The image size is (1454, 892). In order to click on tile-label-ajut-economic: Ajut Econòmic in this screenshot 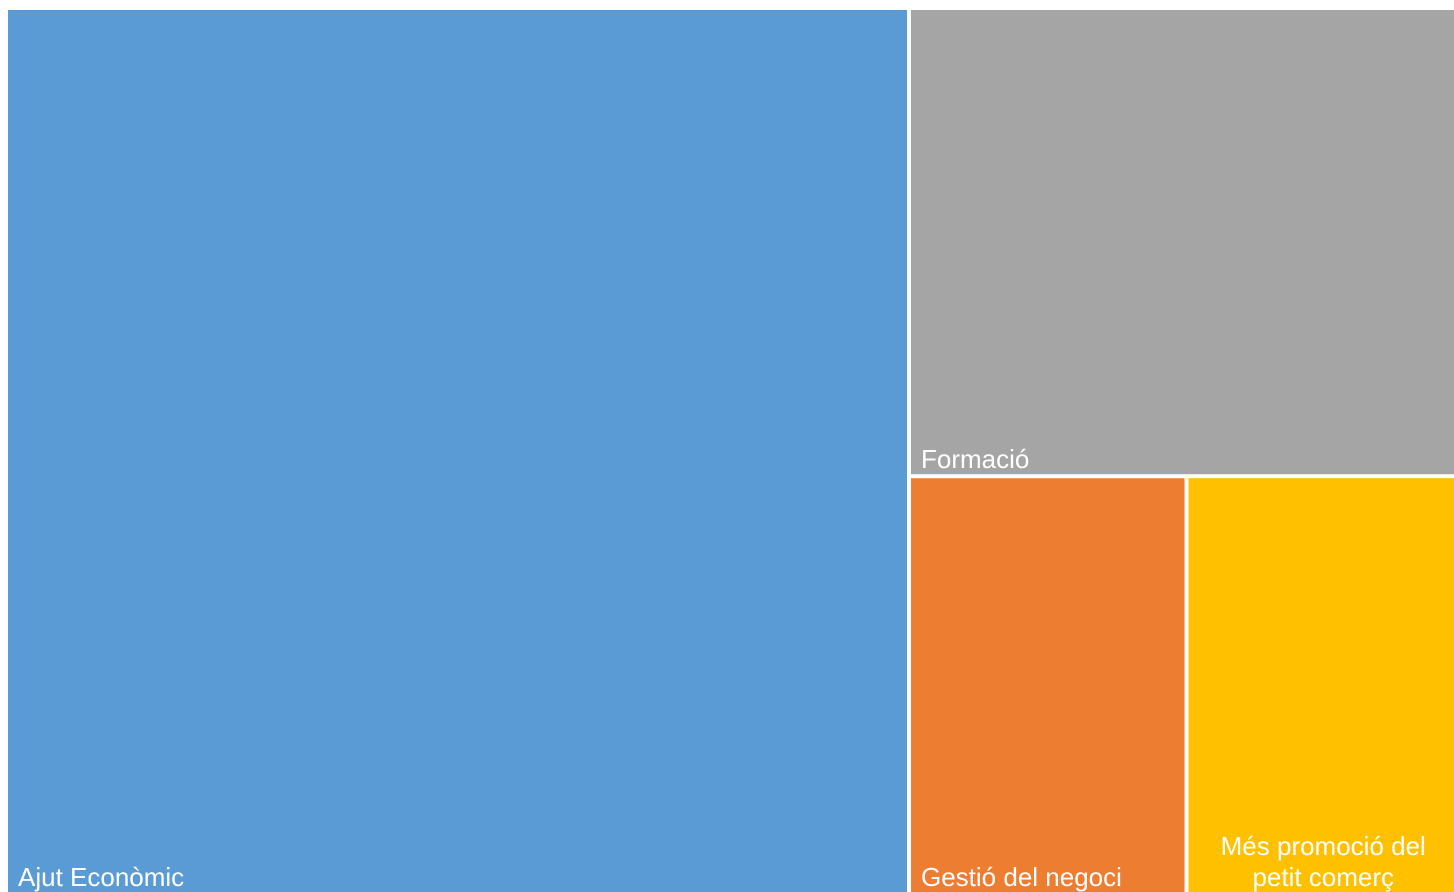, I will do `click(101, 877)`.